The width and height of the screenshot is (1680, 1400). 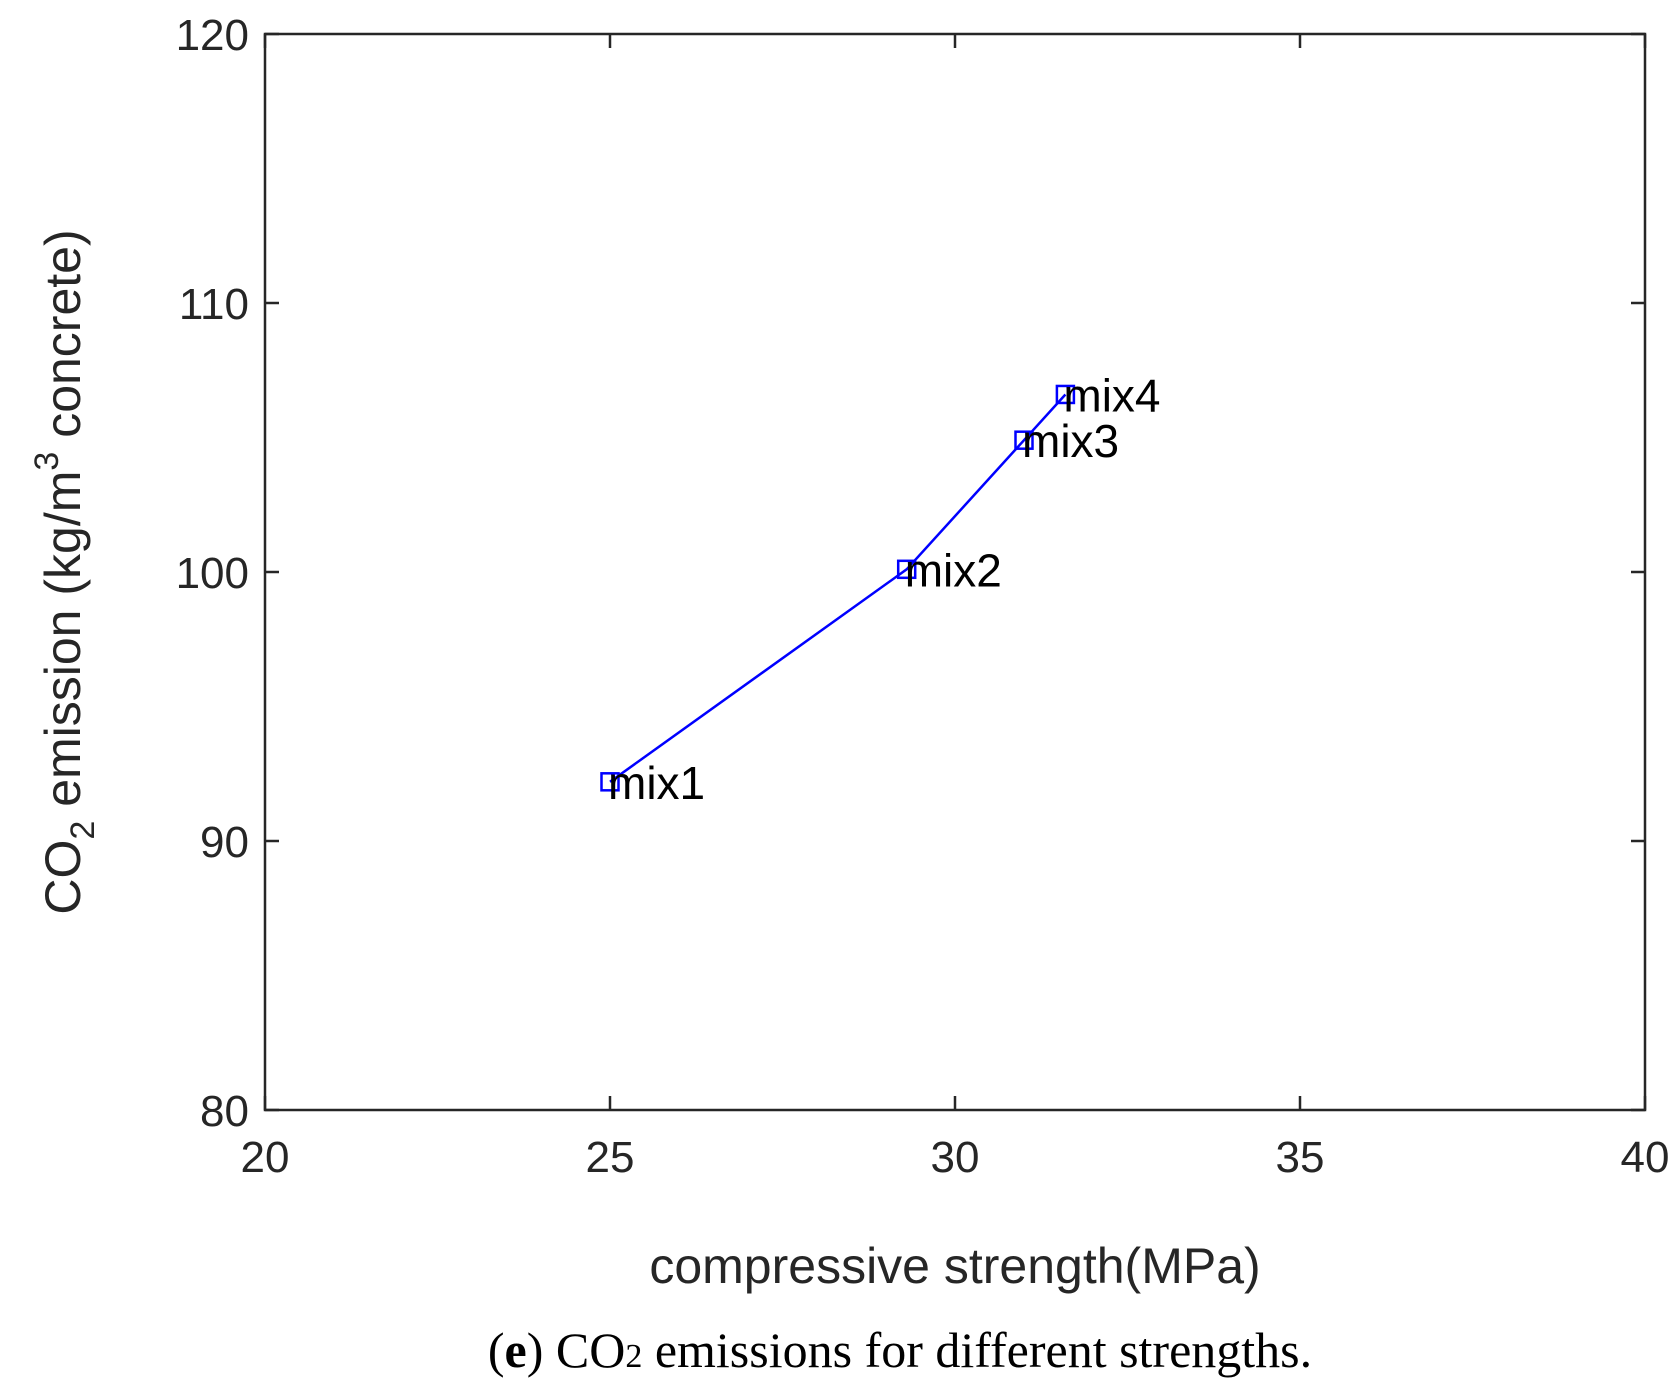 I want to click on y-axis-title-superscript: 3, so click(x=47, y=461).